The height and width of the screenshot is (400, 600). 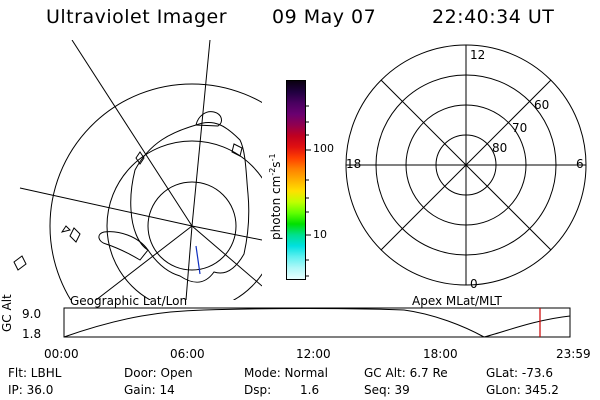 What do you see at coordinates (149, 390) in the screenshot?
I see `gain-readout: Gain: 14` at bounding box center [149, 390].